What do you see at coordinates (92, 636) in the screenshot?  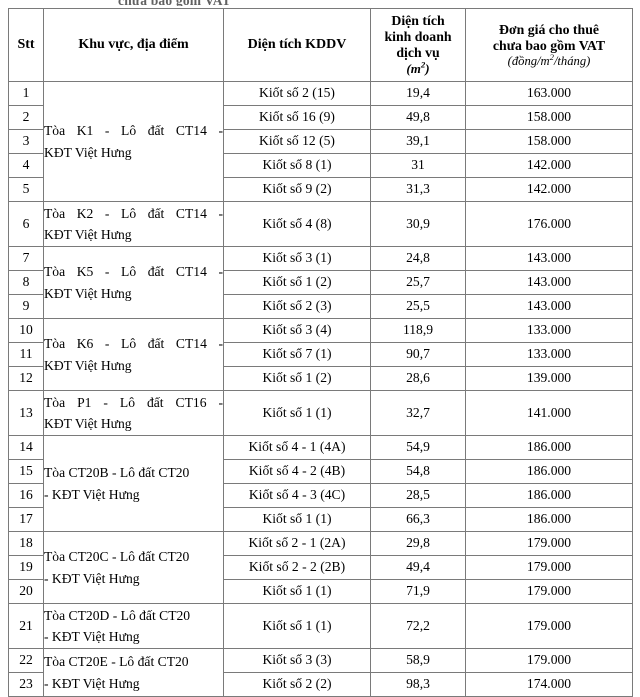 I see `area-line-2: - KĐT Việt Hưng` at bounding box center [92, 636].